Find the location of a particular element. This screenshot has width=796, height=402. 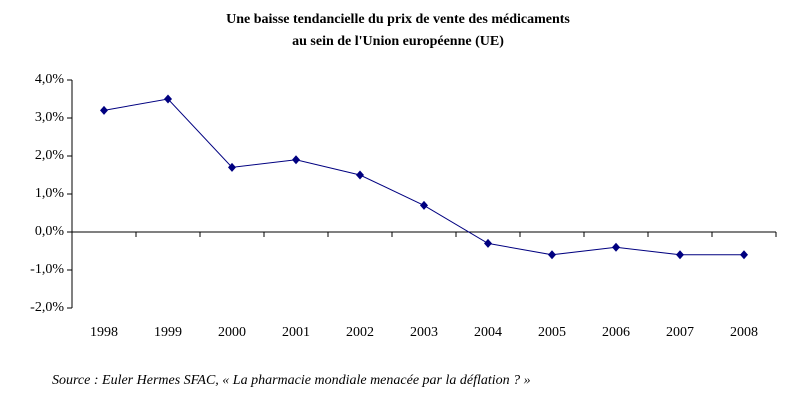

y-tick-label: 1,0% is located at coordinates (50, 193).